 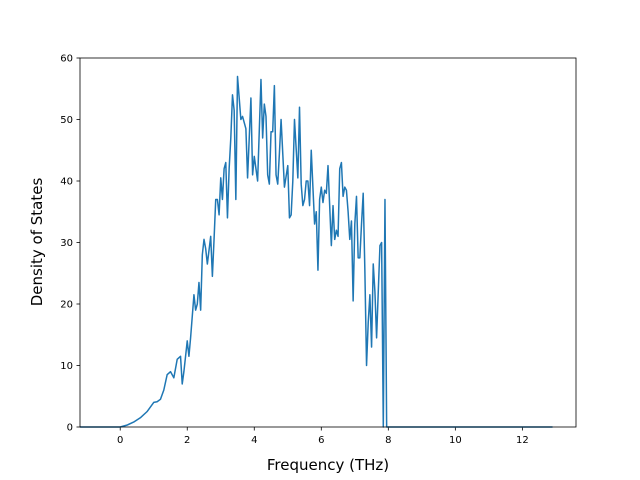 What do you see at coordinates (66, 59) in the screenshot?
I see `y-tick-label: 60` at bounding box center [66, 59].